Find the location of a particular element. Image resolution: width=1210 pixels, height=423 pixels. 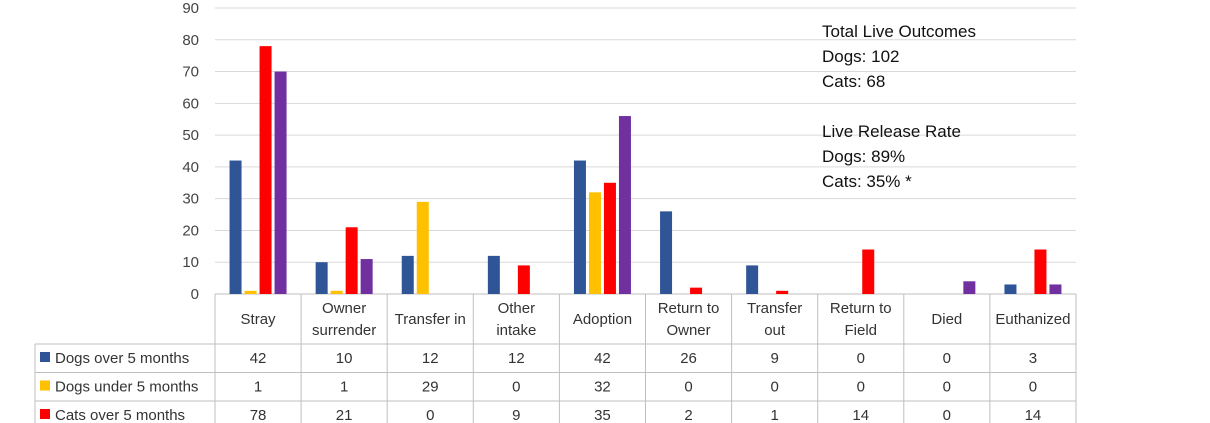

annotation-line: Live Release Rate is located at coordinates (891, 131).